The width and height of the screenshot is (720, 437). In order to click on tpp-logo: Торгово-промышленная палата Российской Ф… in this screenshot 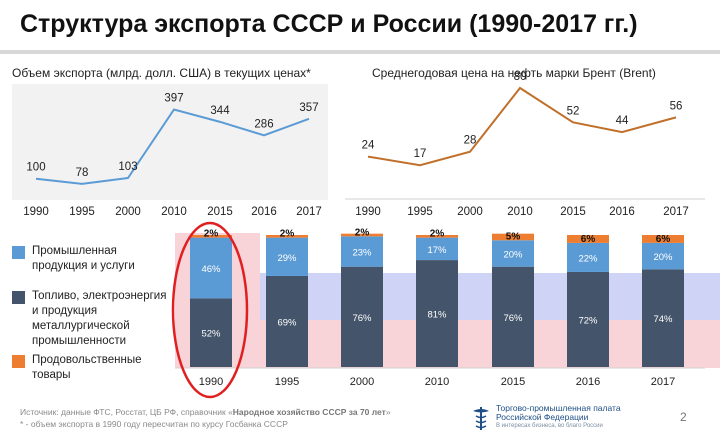, I will do `click(545, 417)`.